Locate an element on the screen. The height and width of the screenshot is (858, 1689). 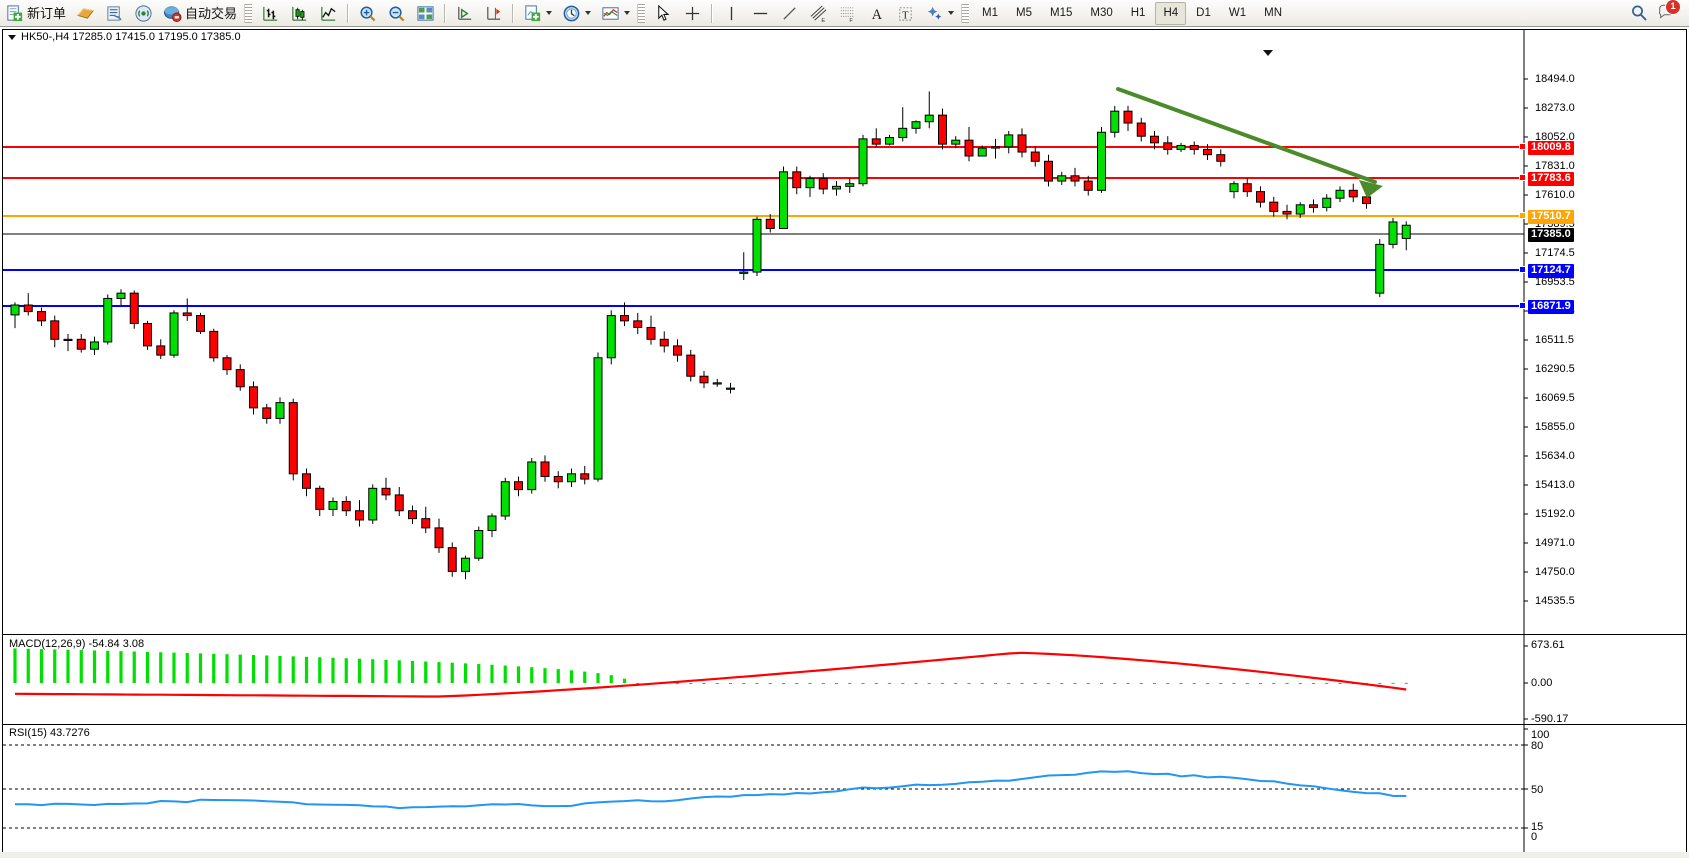
cursor-tool-button is located at coordinates (663, 13).